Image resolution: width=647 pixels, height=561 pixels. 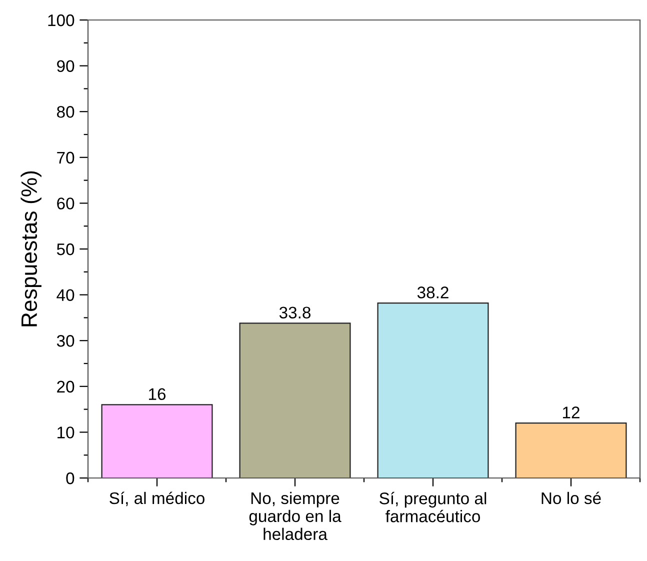 I want to click on x-tick-label: Sí, al médico, so click(x=157, y=499).